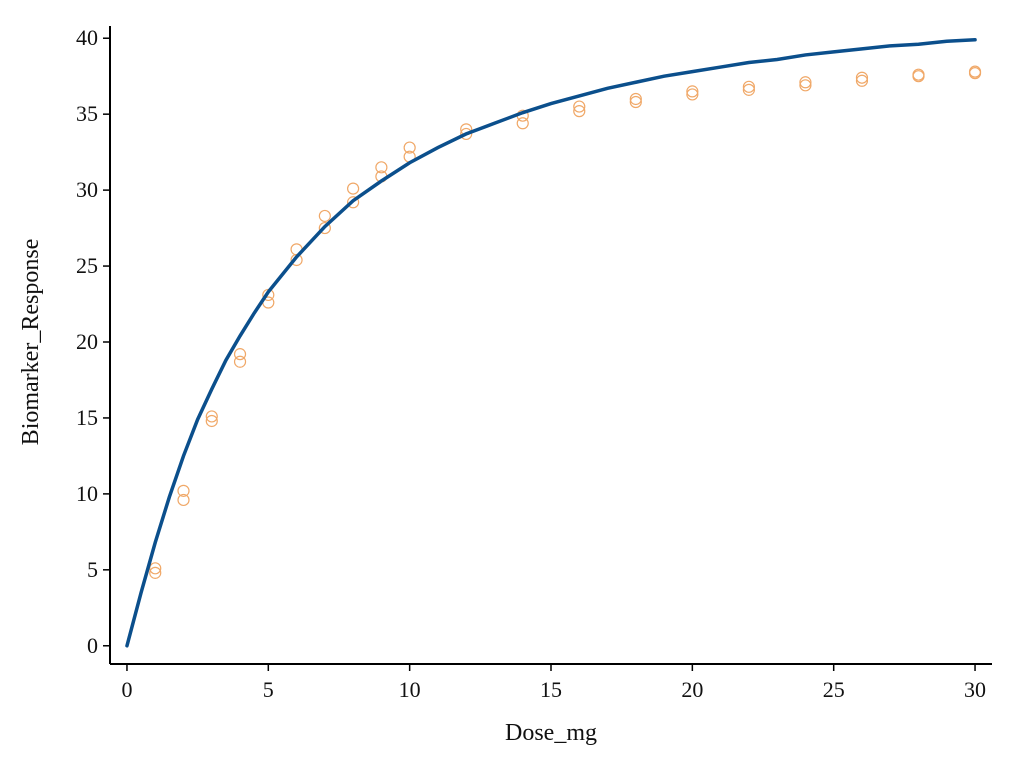  I want to click on y-axis-title: Biomarker_Response, so click(31, 342).